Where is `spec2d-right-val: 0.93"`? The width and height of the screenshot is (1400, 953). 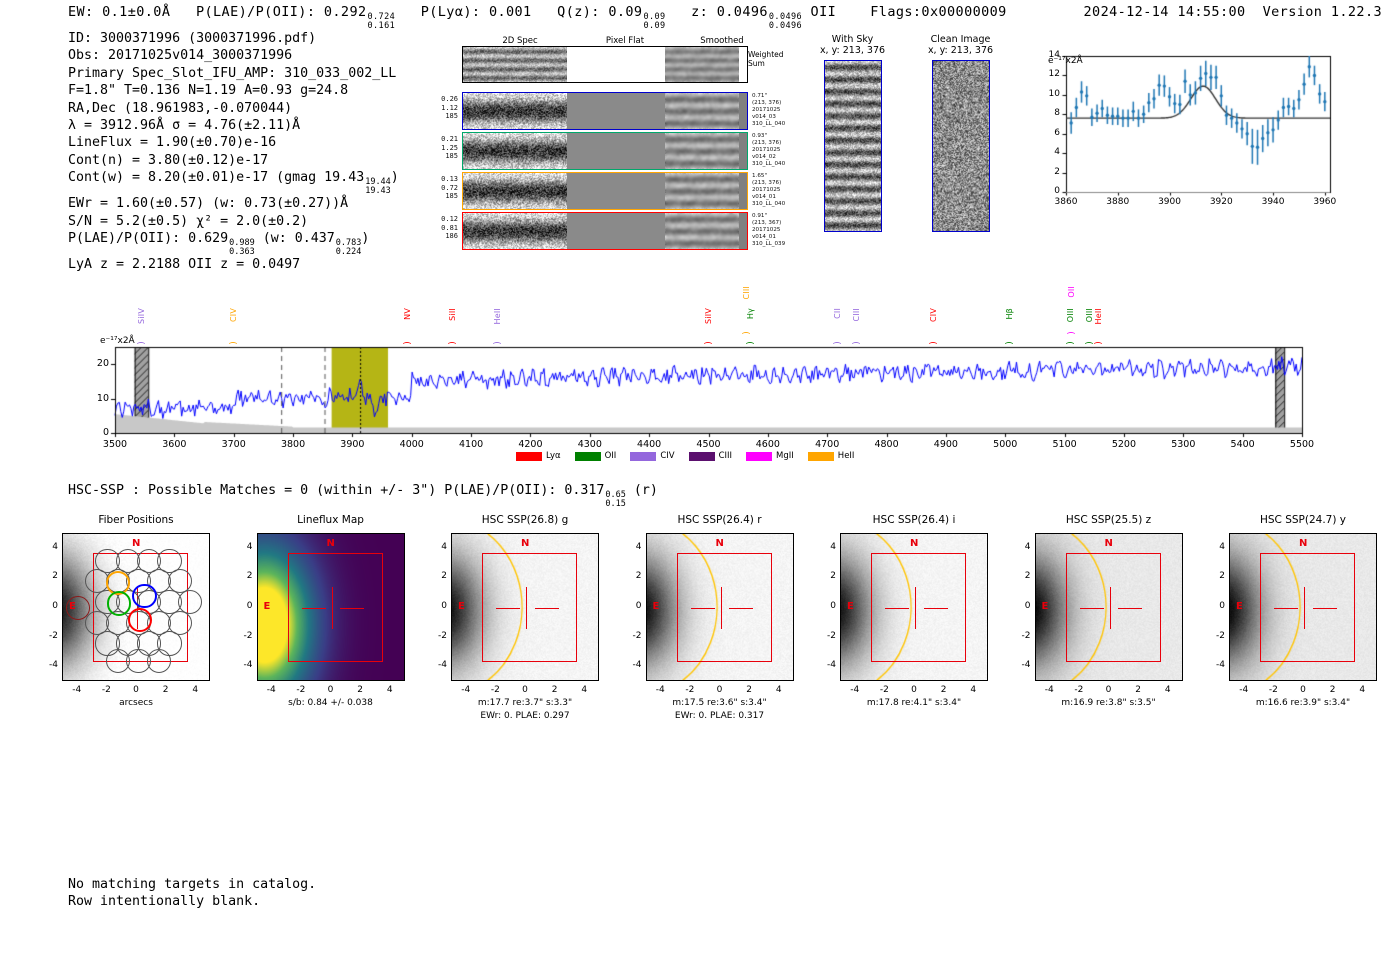
spec2d-right-val: 0.93" is located at coordinates (760, 136).